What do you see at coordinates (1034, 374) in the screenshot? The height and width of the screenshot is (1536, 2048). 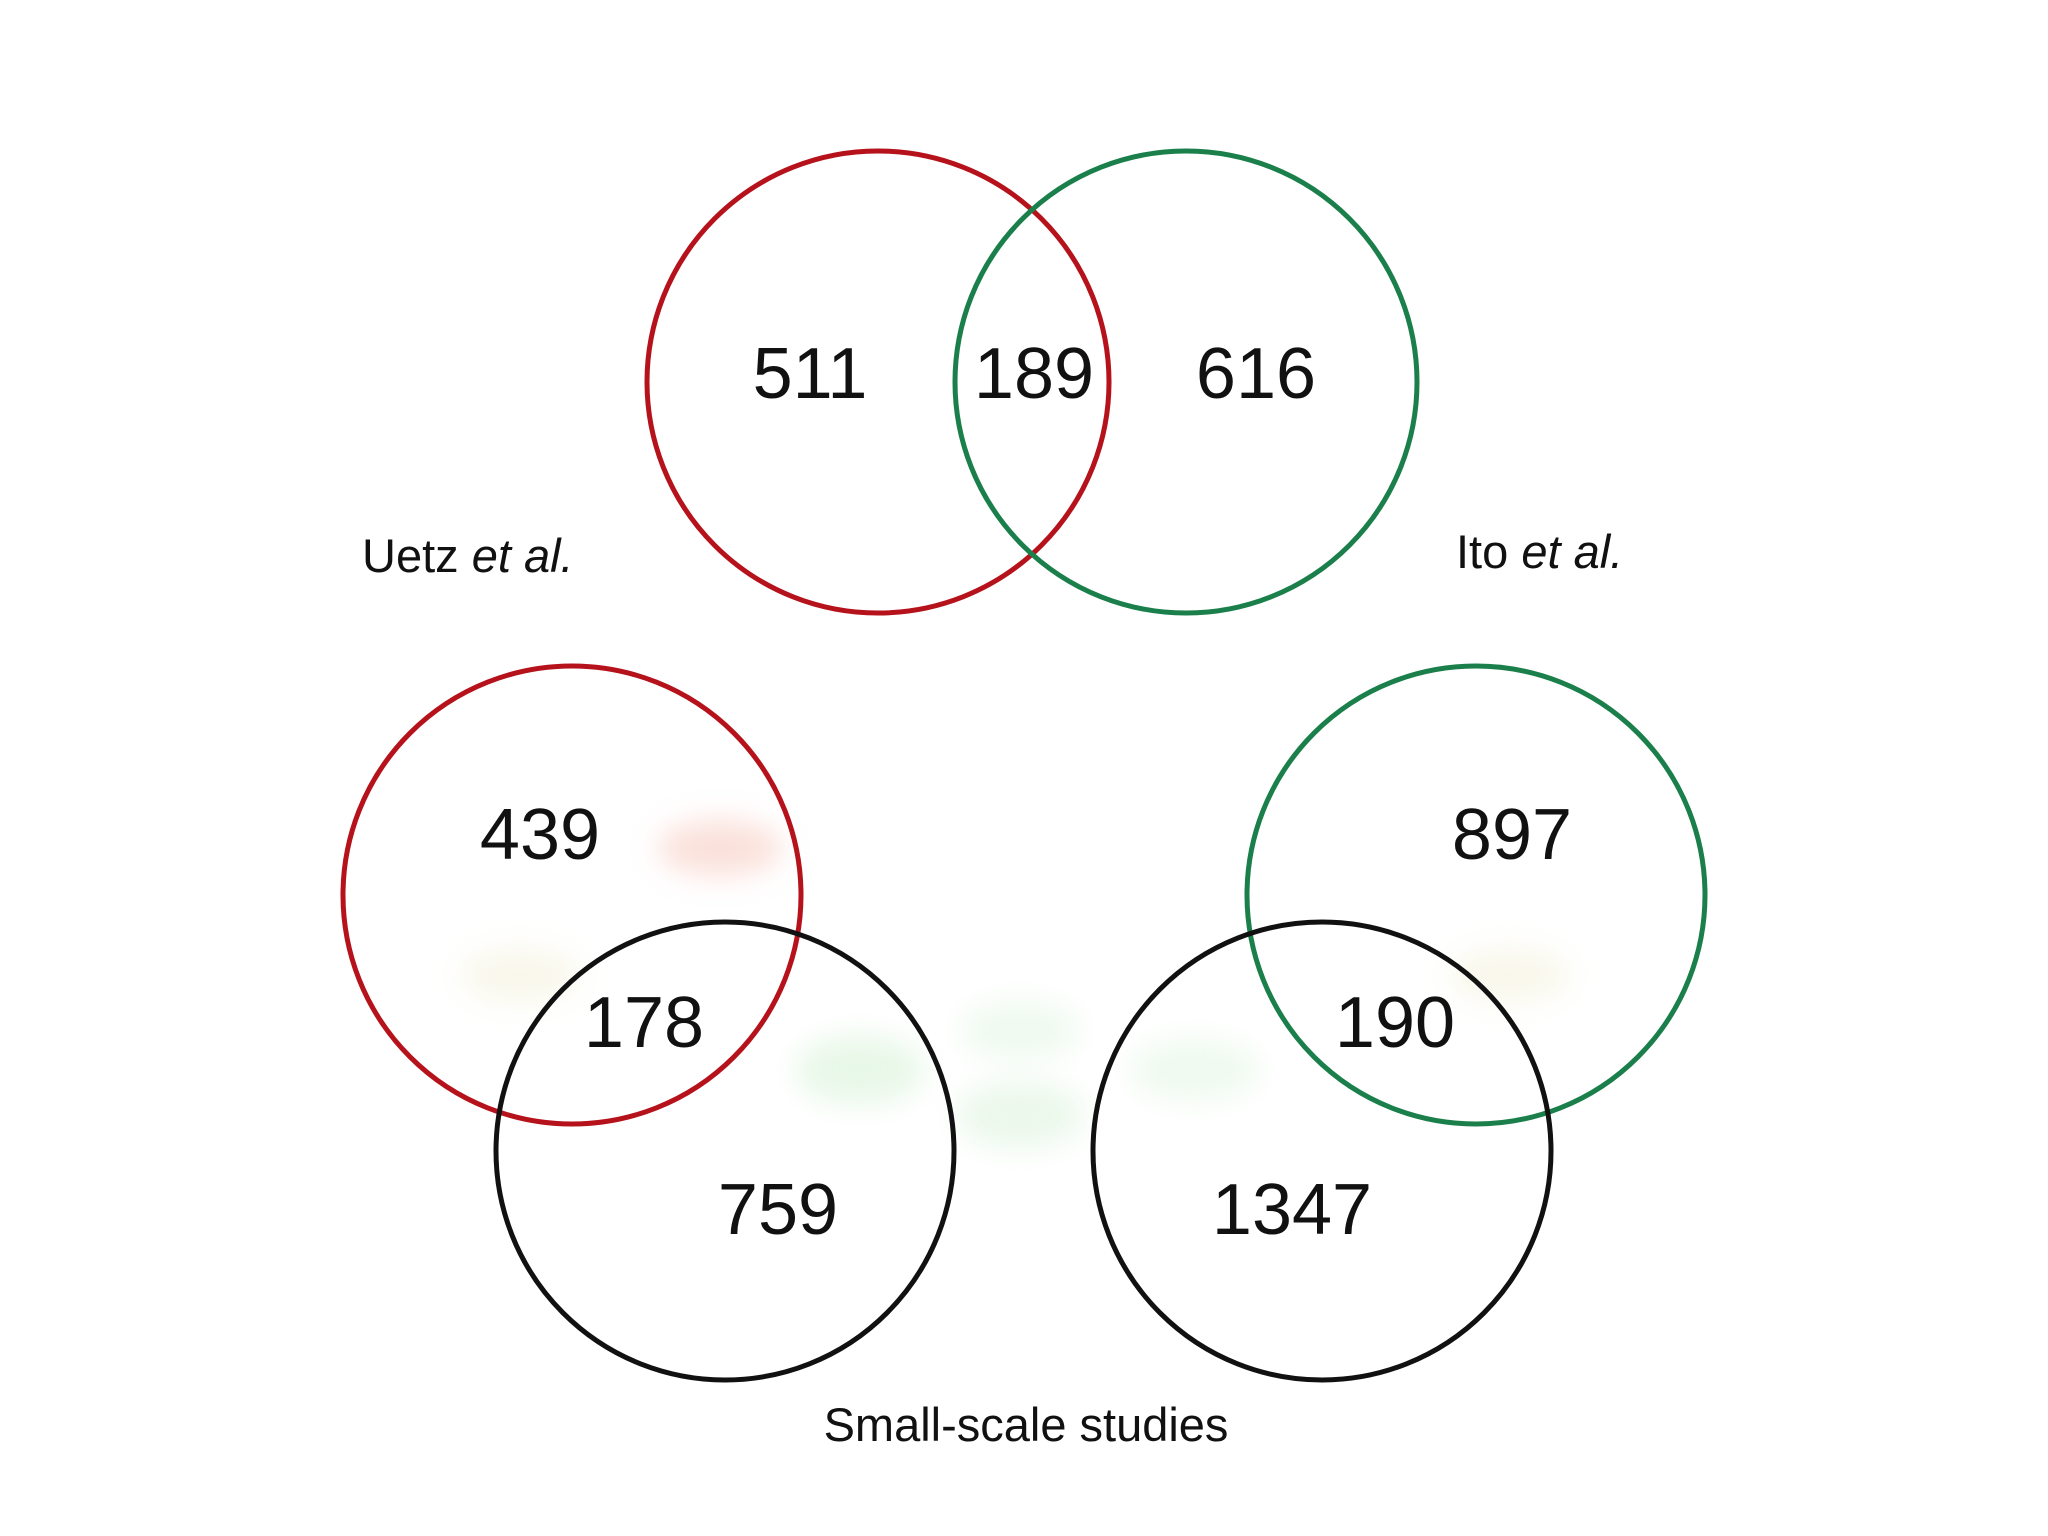 I see `uetz-ito-overlap-count: 189` at bounding box center [1034, 374].